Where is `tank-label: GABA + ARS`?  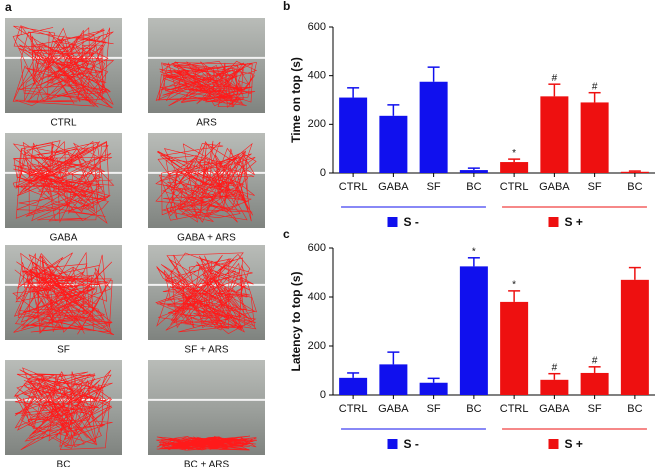 tank-label: GABA + ARS is located at coordinates (206, 238).